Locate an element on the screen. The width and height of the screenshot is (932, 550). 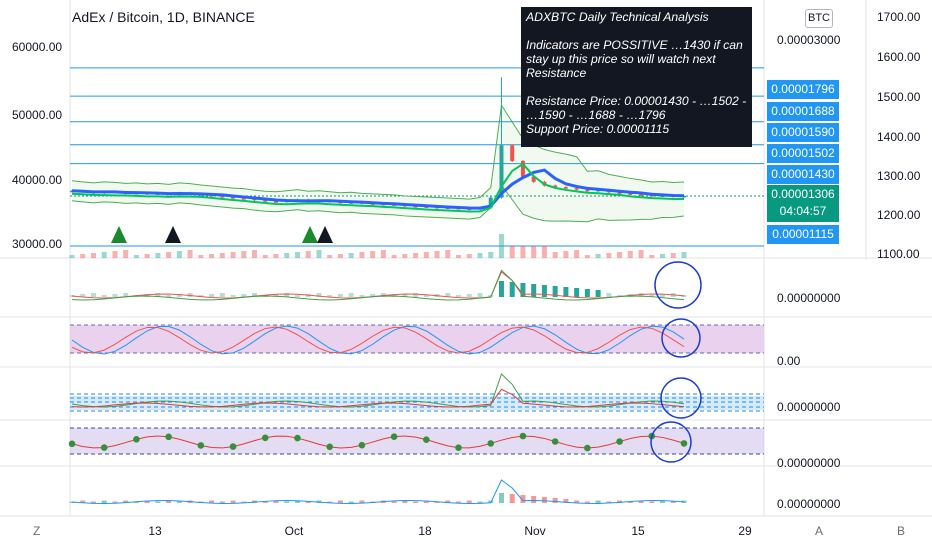
macd-signal-line is located at coordinates (378, 285).